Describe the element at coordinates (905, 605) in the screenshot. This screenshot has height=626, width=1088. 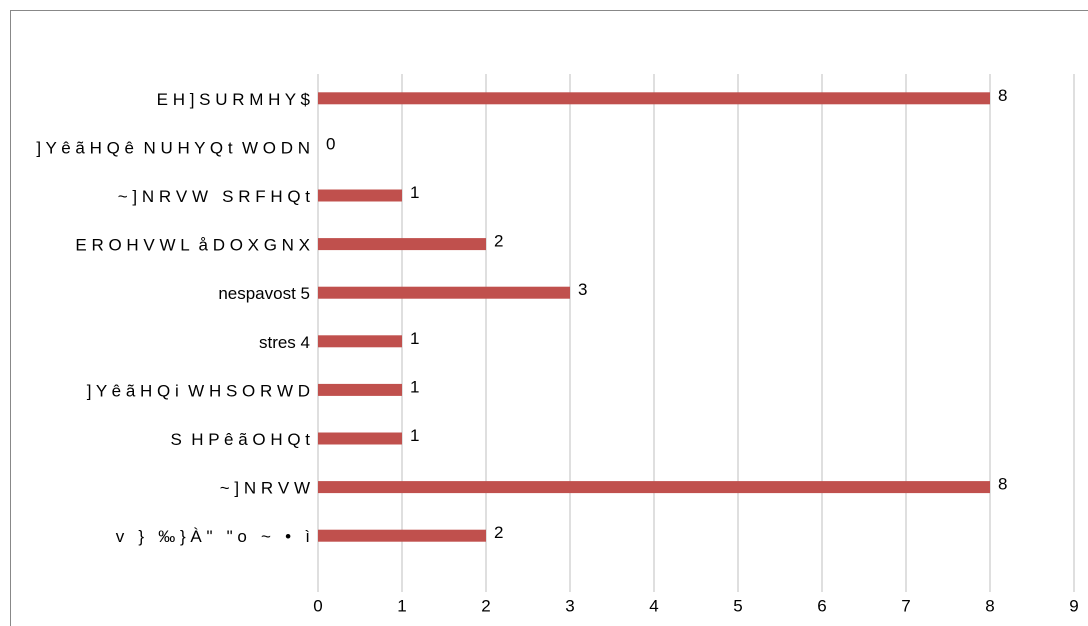
I see `x-tick-label: 7` at that location.